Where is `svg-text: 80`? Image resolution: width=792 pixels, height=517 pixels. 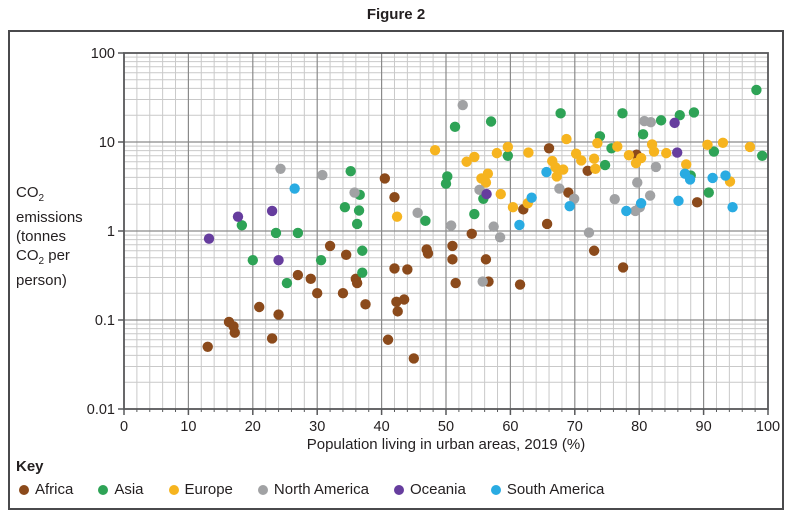
svg-text: 80 is located at coordinates (639, 427).